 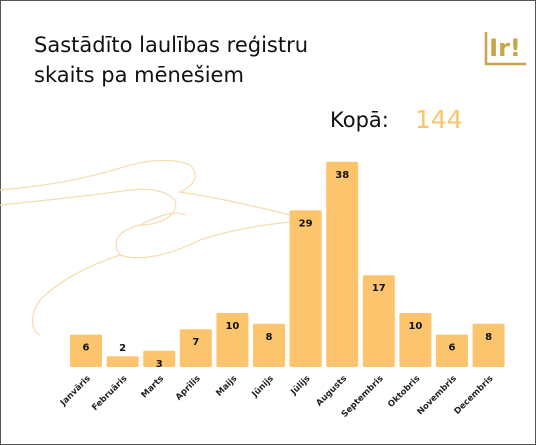 What do you see at coordinates (159, 364) in the screenshot?
I see `value-label: 3` at bounding box center [159, 364].